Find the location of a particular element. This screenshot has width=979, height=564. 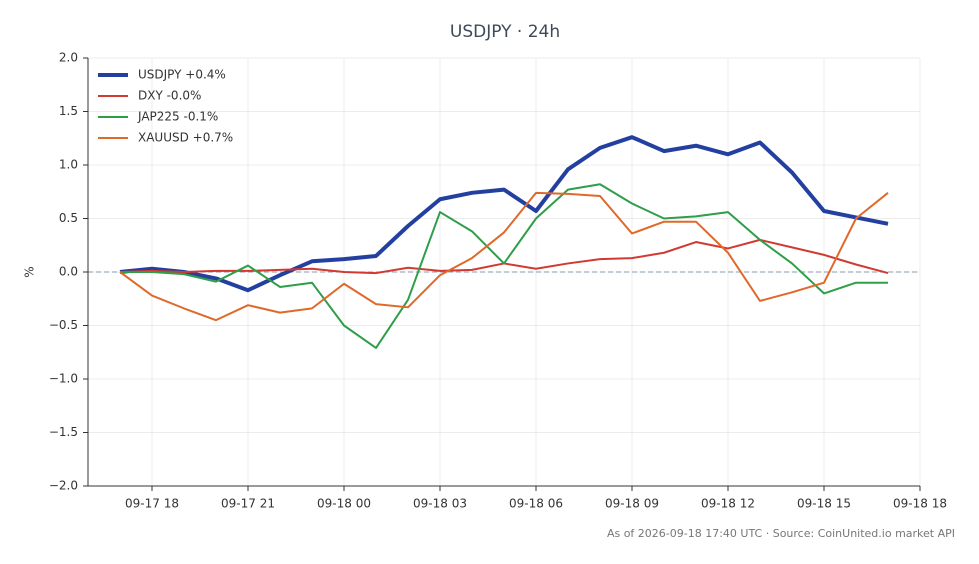

x-tick-label: 09-18 09 is located at coordinates (632, 504).